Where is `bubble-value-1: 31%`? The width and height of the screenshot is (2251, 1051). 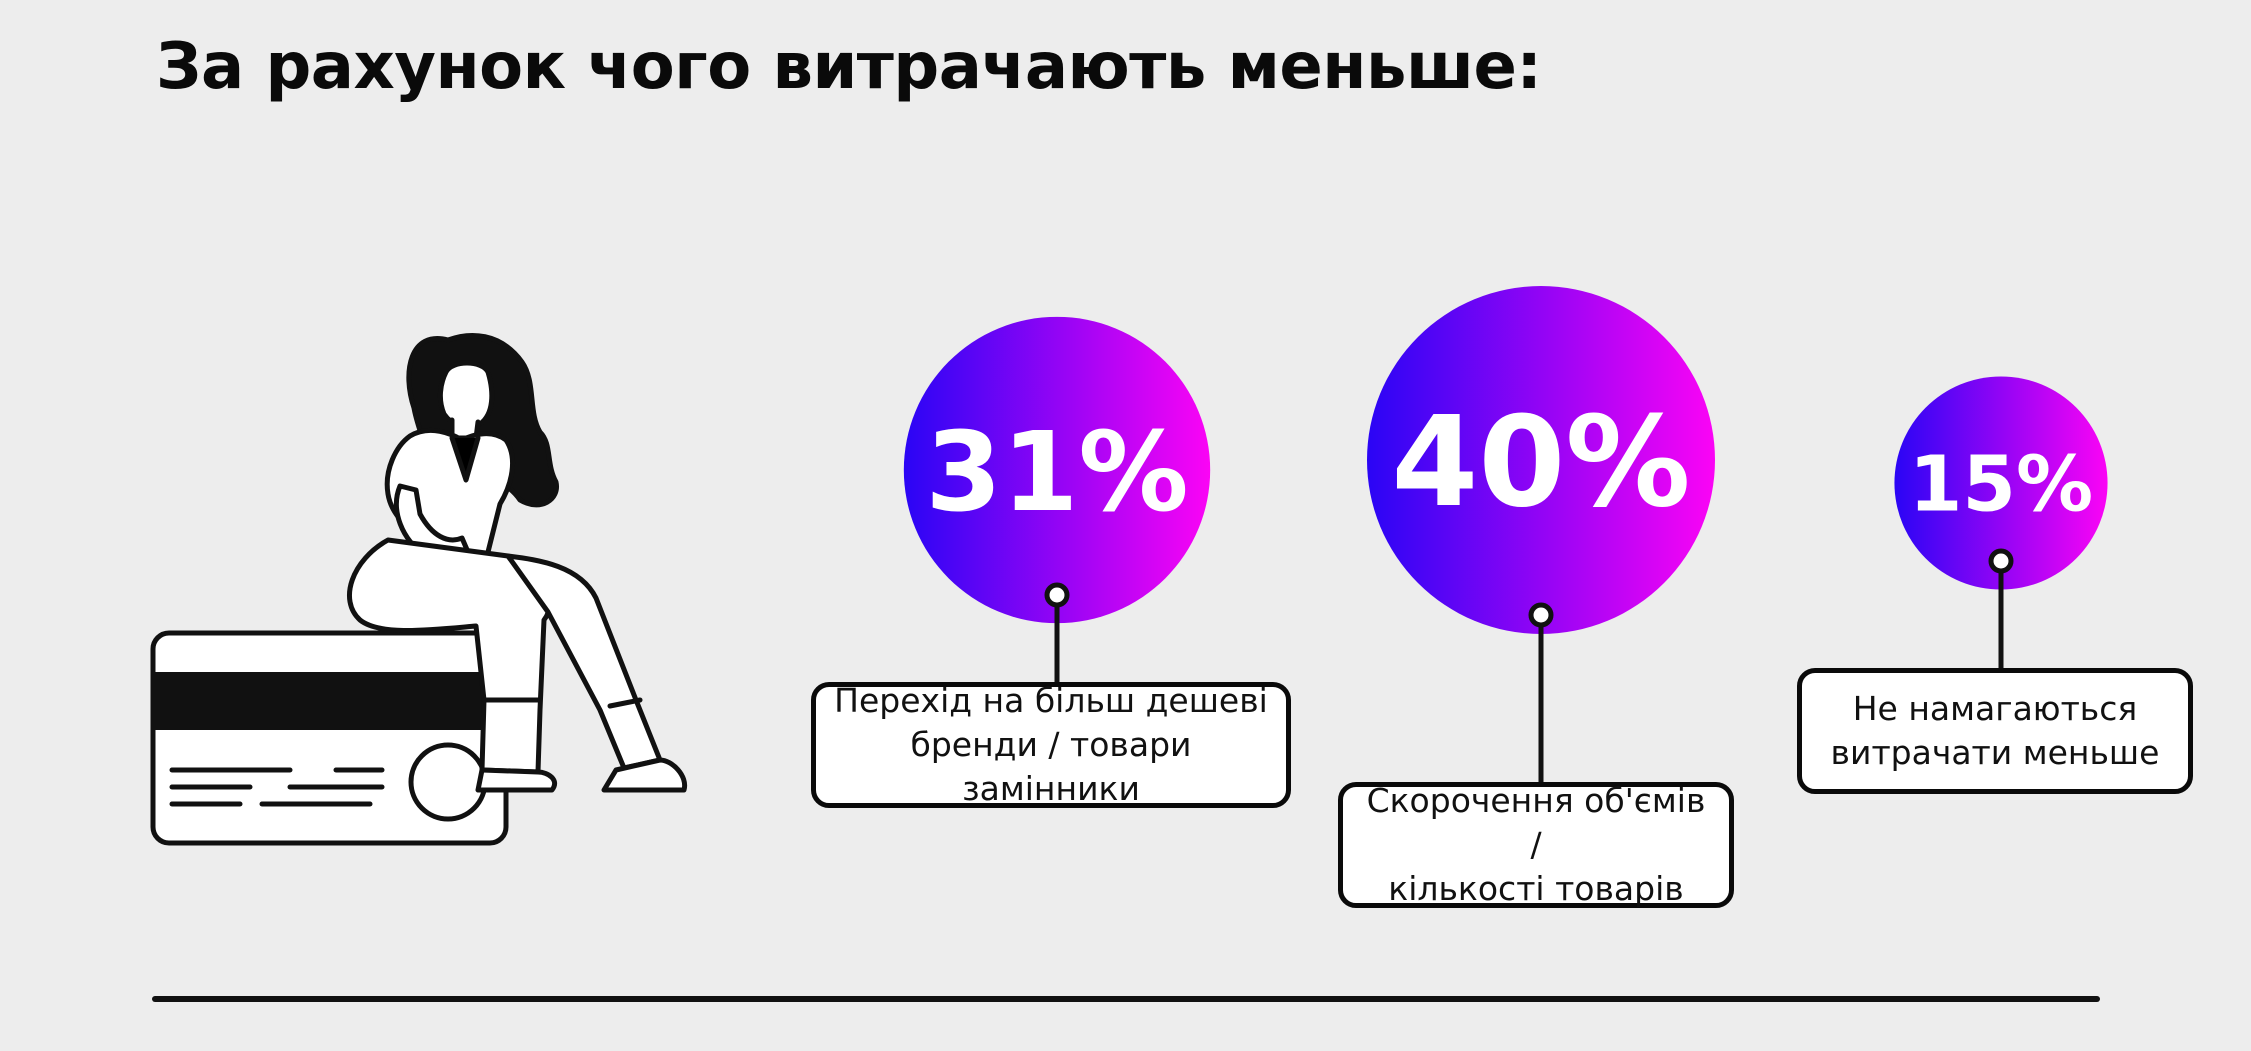 bubble-value-1: 31% is located at coordinates (1056, 472).